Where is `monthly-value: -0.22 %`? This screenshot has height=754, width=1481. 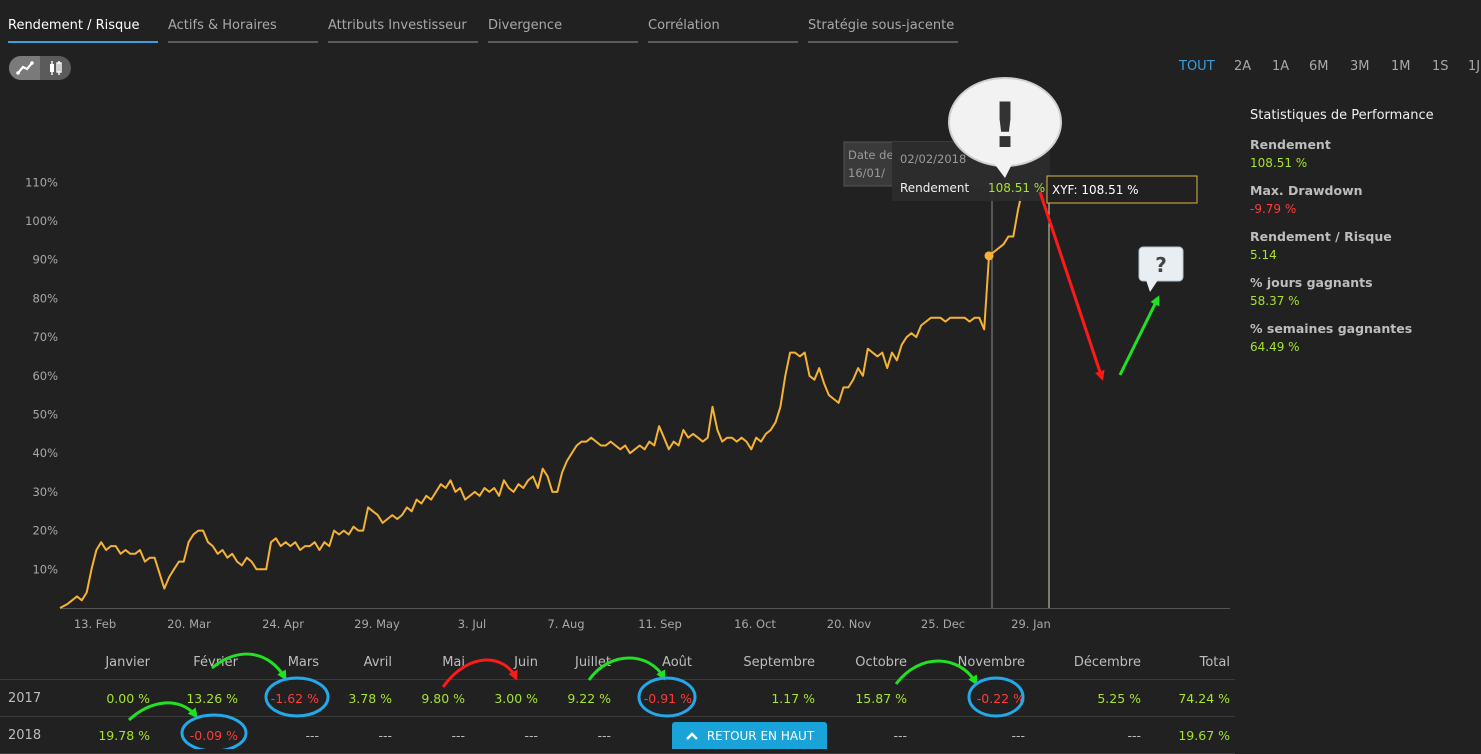 monthly-value: -0.22 % is located at coordinates (1000, 698).